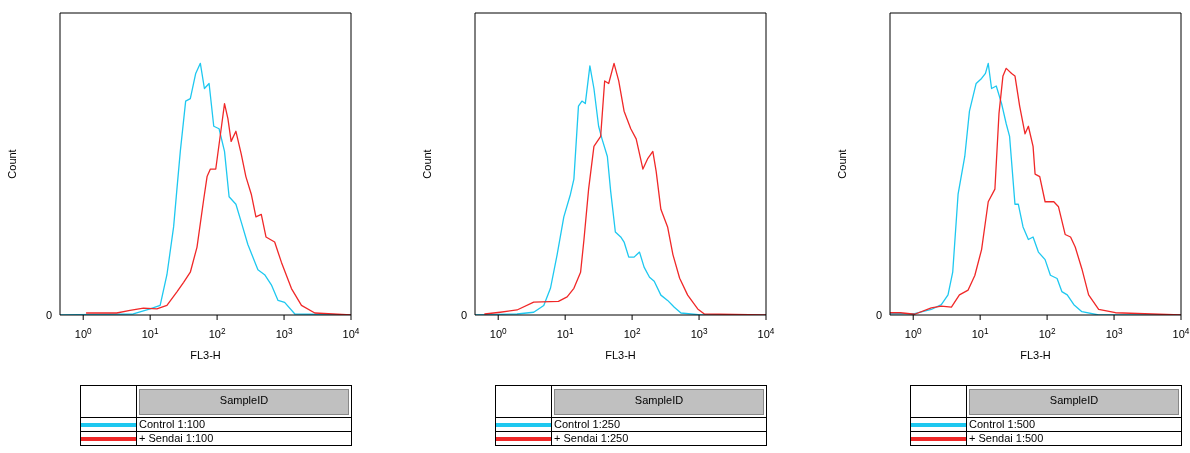 This screenshot has height=453, width=1190. What do you see at coordinates (1074, 438) in the screenshot?
I see `legend-label: + Sendai 1:500` at bounding box center [1074, 438].